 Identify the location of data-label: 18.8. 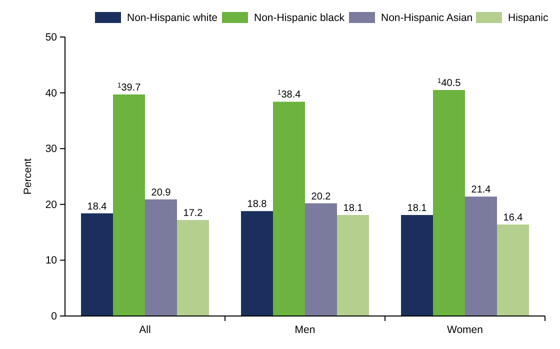
(257, 204).